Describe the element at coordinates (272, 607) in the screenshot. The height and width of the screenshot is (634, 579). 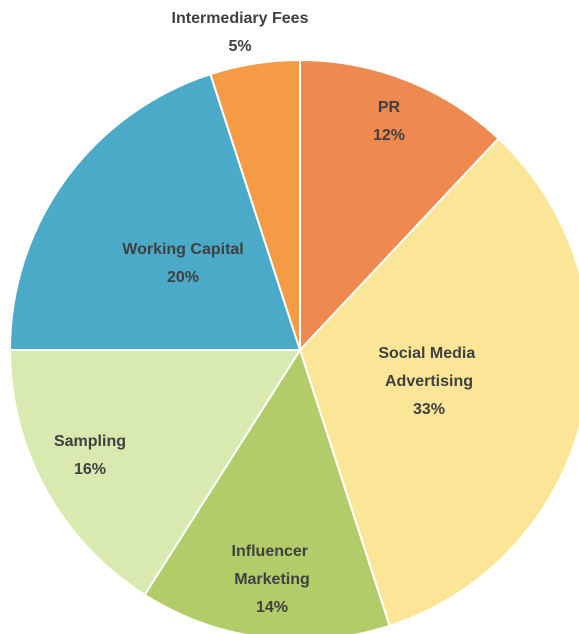
I see `slice-value-label: 14%` at that location.